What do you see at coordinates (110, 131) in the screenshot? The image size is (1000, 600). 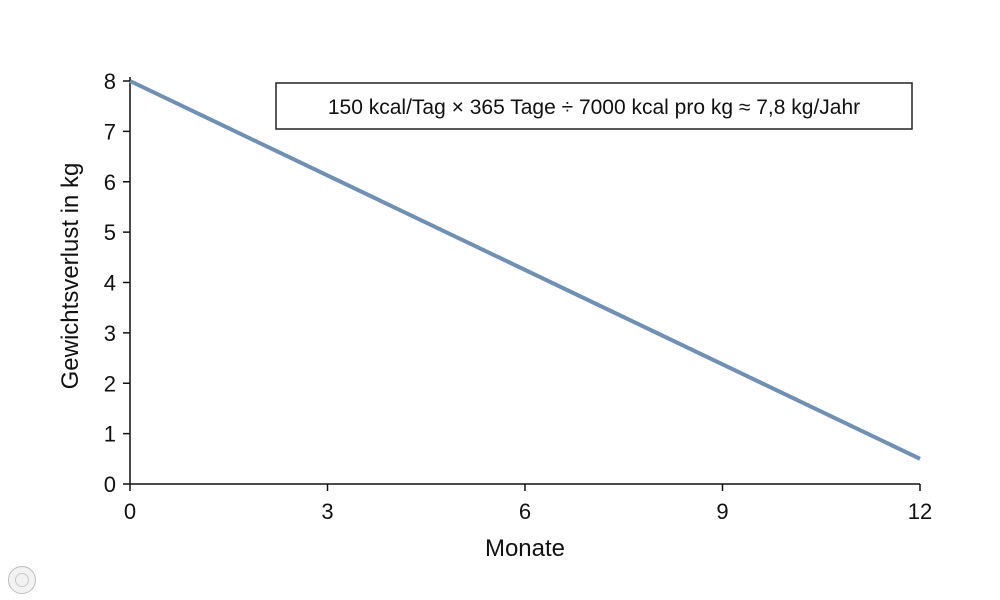 I see `y-tick-label: 7` at bounding box center [110, 131].